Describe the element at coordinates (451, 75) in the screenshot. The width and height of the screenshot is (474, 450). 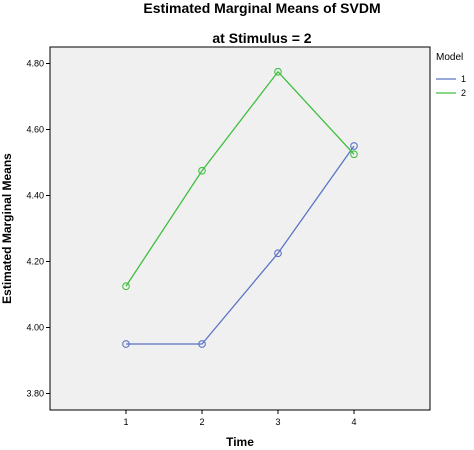
I see `legend: Model 1 2` at that location.